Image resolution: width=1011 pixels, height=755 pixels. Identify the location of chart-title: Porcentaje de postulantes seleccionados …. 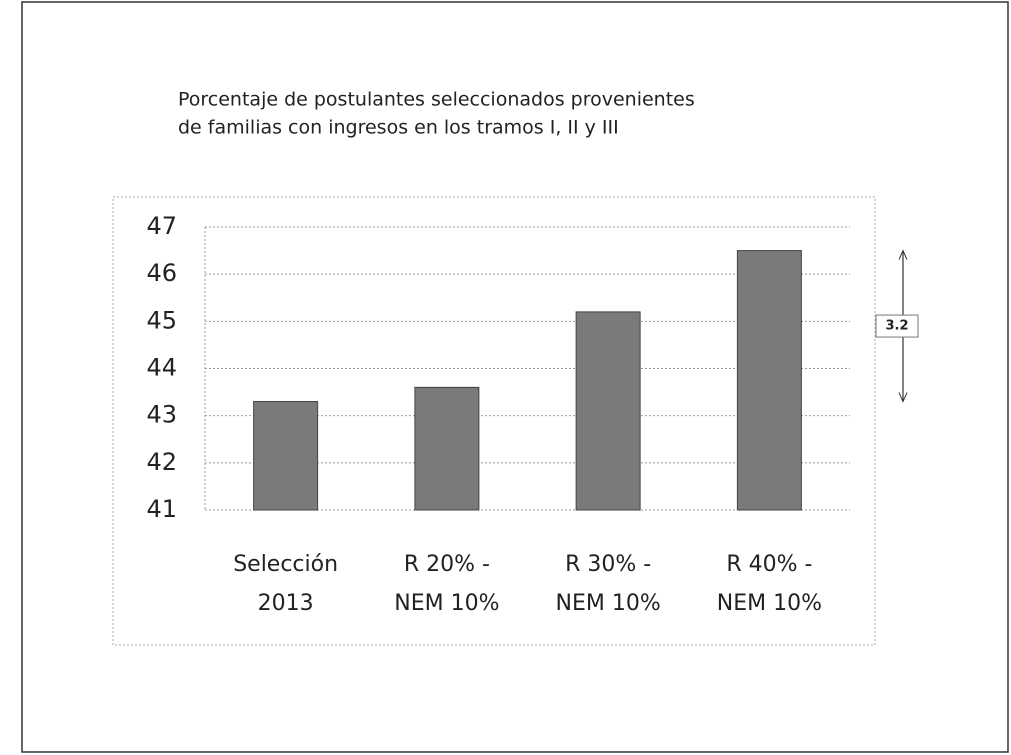
(436, 100).